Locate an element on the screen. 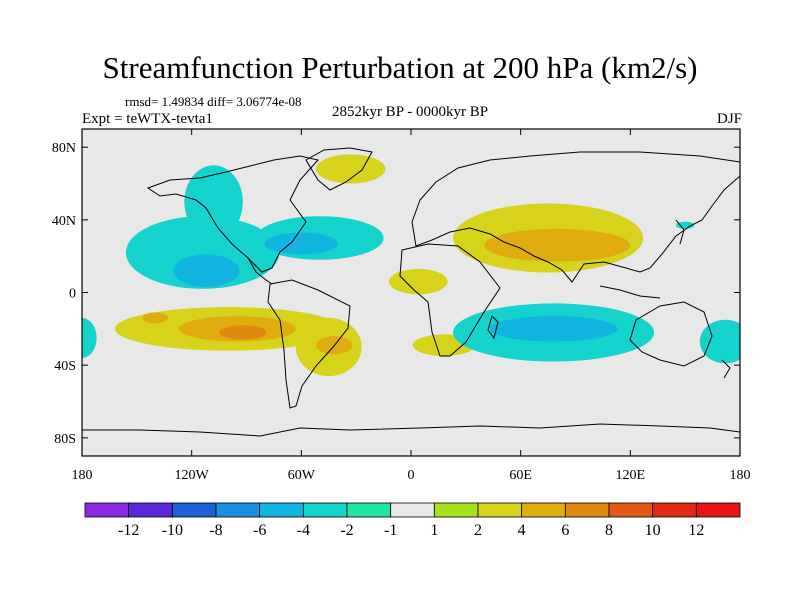  coast-madagascar is located at coordinates (493, 327).